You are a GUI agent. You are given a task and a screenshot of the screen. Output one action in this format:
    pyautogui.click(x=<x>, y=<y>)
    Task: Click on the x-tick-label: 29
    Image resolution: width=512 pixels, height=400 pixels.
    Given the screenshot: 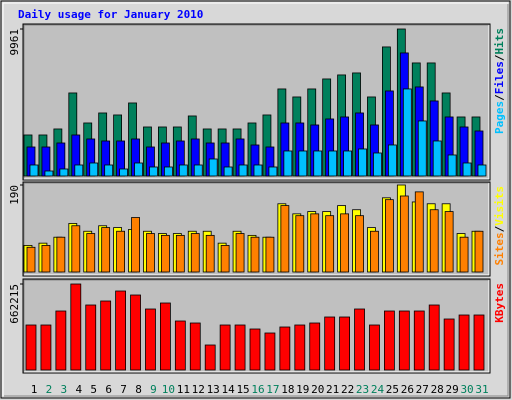 What is the action you would take?
    pyautogui.click(x=452, y=389)
    